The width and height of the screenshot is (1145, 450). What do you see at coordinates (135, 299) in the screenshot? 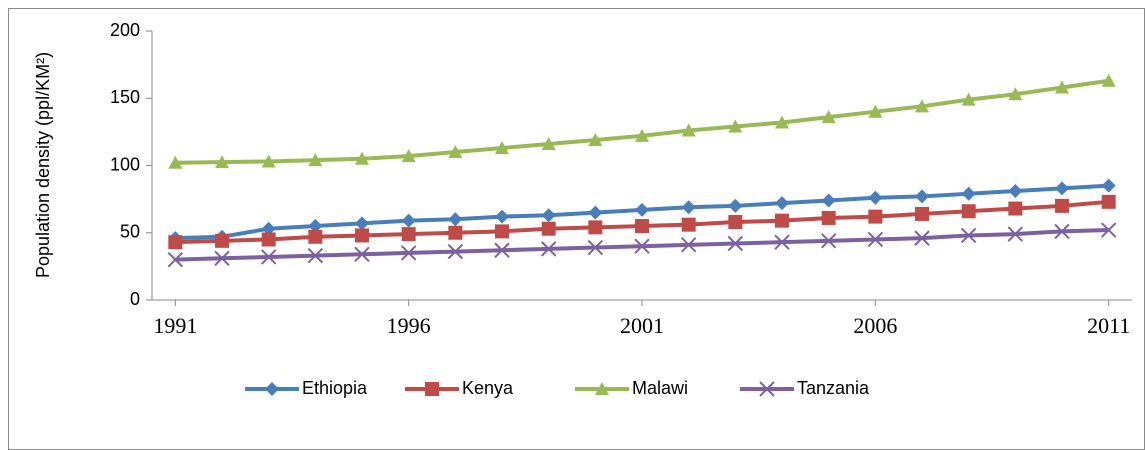
I see `y-tick-label: 0` at bounding box center [135, 299].